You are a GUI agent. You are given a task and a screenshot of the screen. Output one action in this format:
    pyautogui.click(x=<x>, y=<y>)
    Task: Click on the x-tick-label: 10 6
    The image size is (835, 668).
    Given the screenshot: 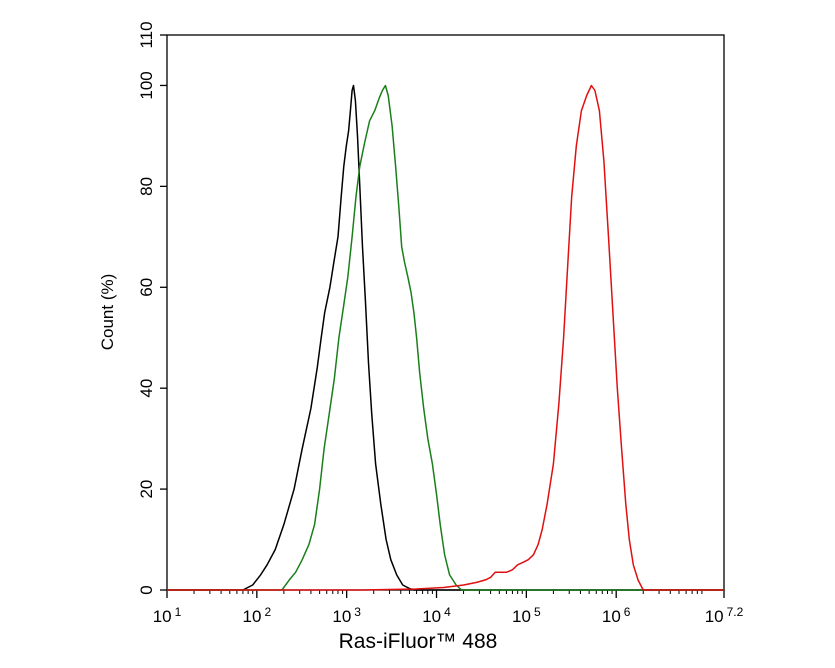 What is the action you would take?
    pyautogui.click(x=616, y=615)
    